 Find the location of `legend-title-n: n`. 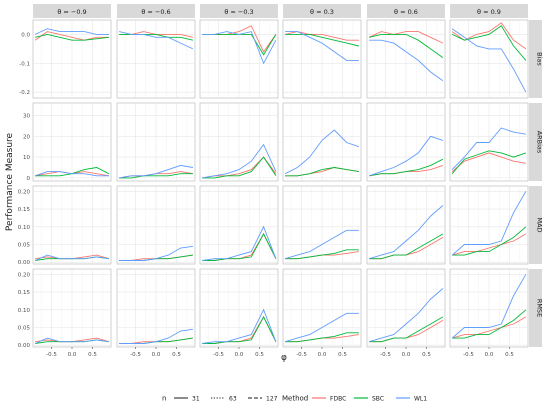

legend-title-n: n is located at coordinates (164, 399).